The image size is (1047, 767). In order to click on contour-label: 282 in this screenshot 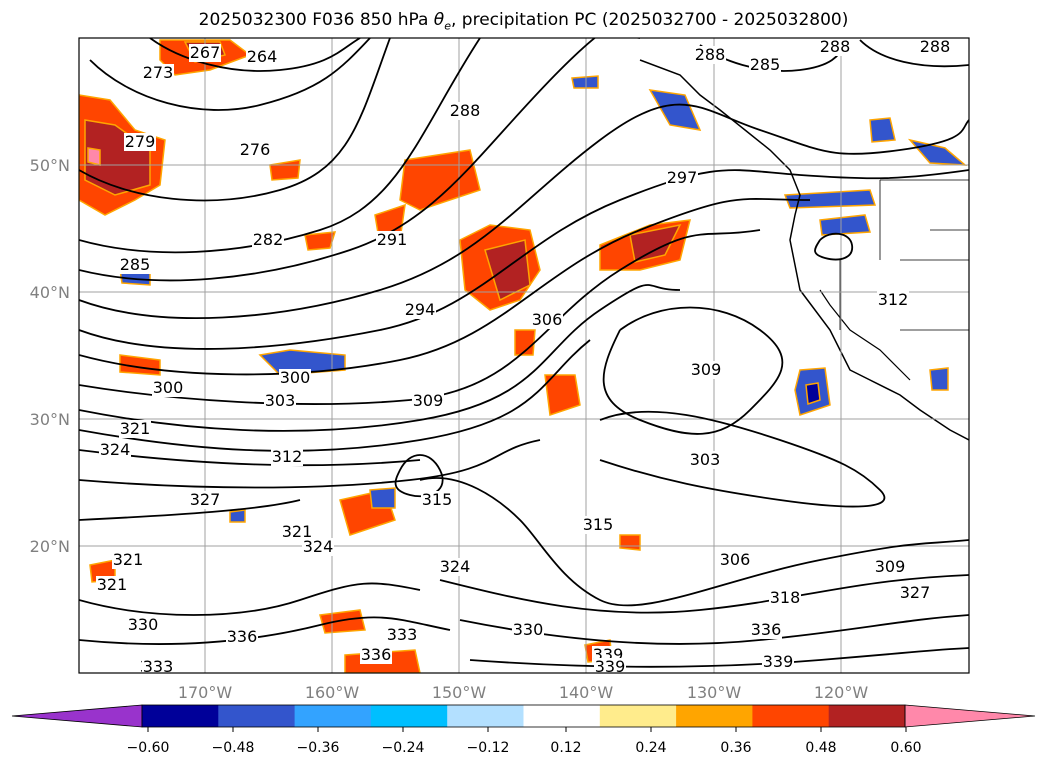, I will do `click(268, 239)`.